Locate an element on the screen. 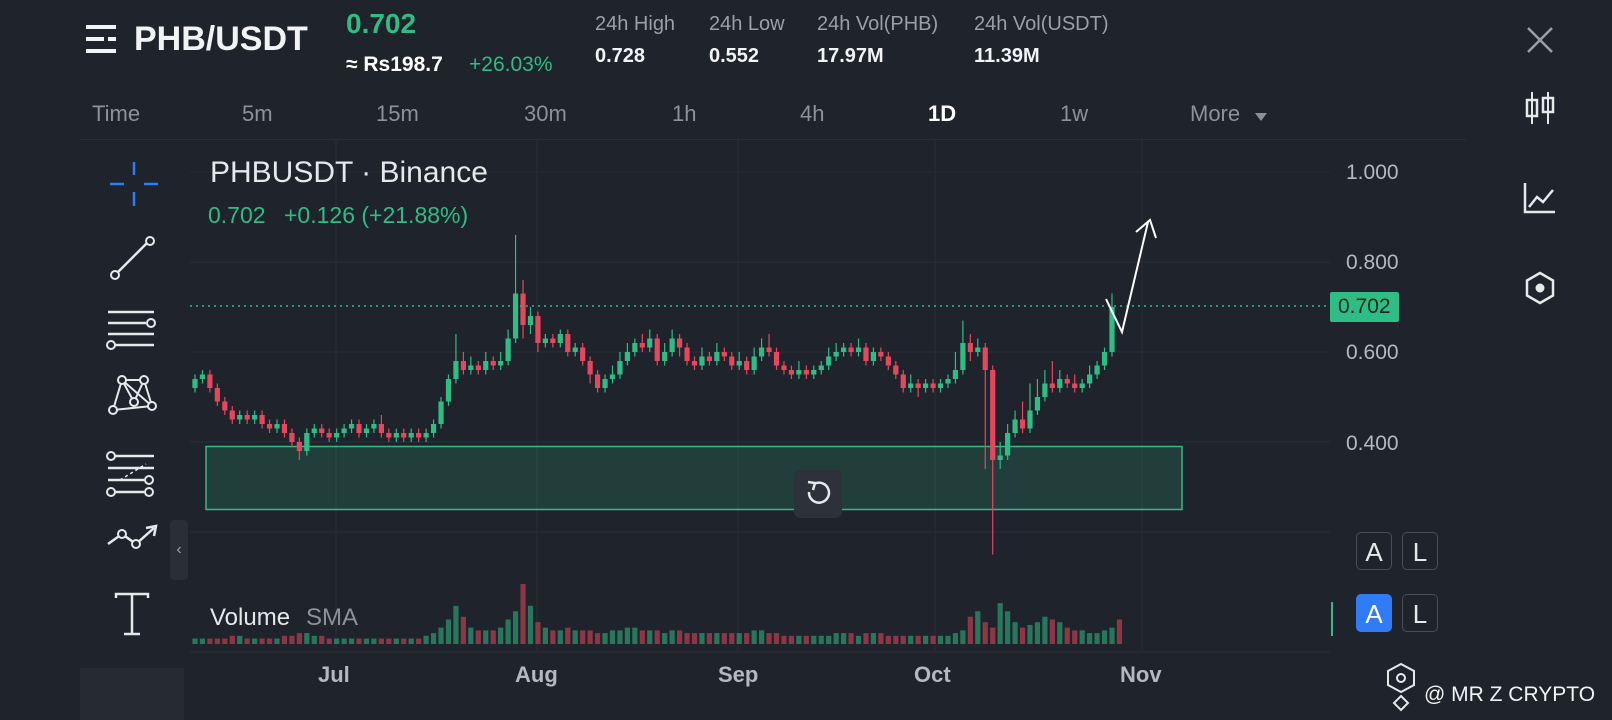 Image resolution: width=1612 pixels, height=720 pixels. tab-30m: 30m is located at coordinates (545, 113).